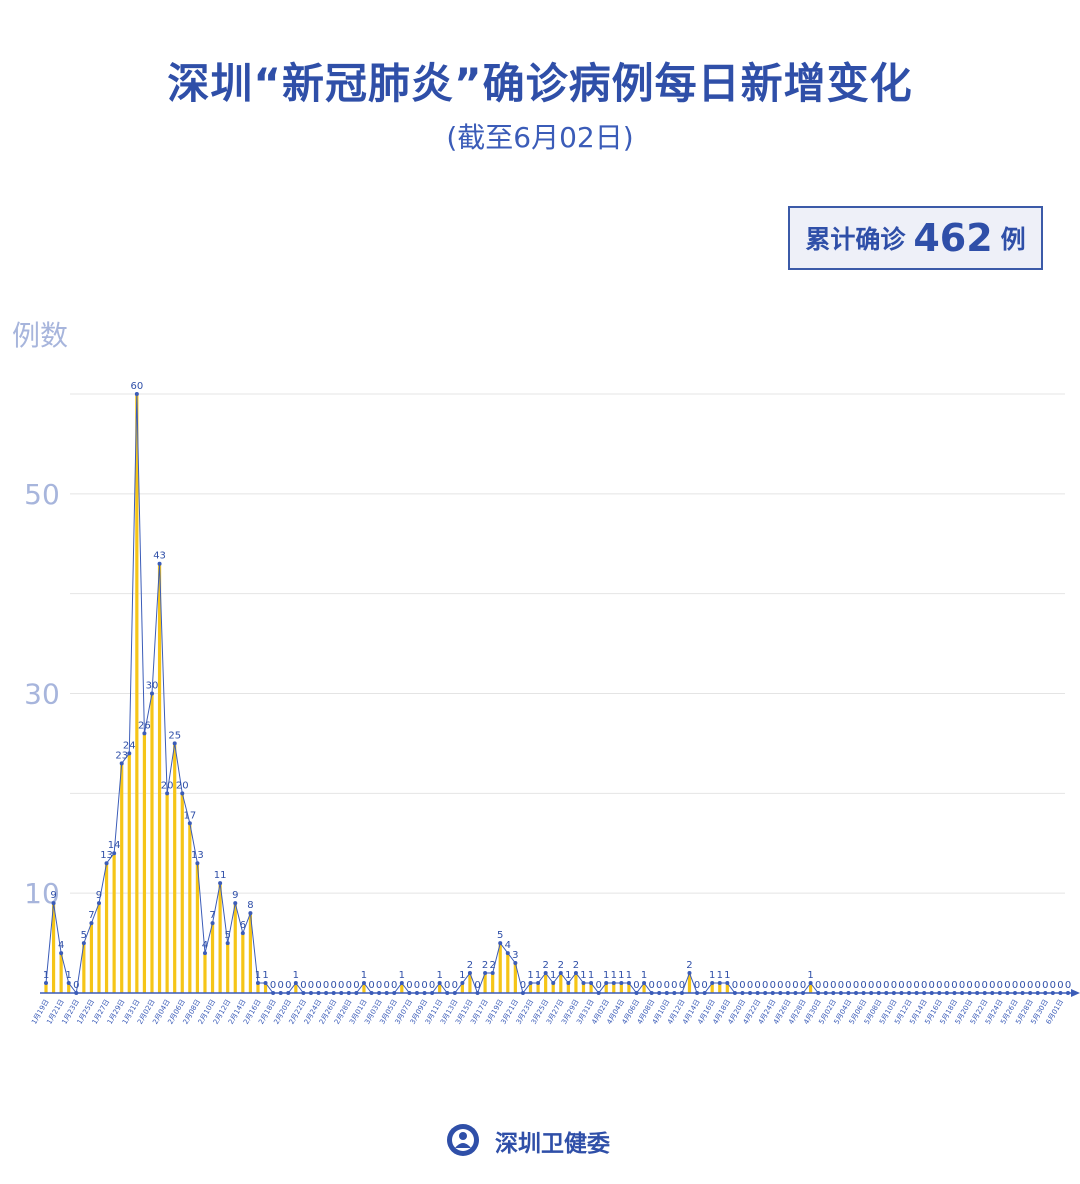  I want to click on data-label: 43, so click(159, 556).